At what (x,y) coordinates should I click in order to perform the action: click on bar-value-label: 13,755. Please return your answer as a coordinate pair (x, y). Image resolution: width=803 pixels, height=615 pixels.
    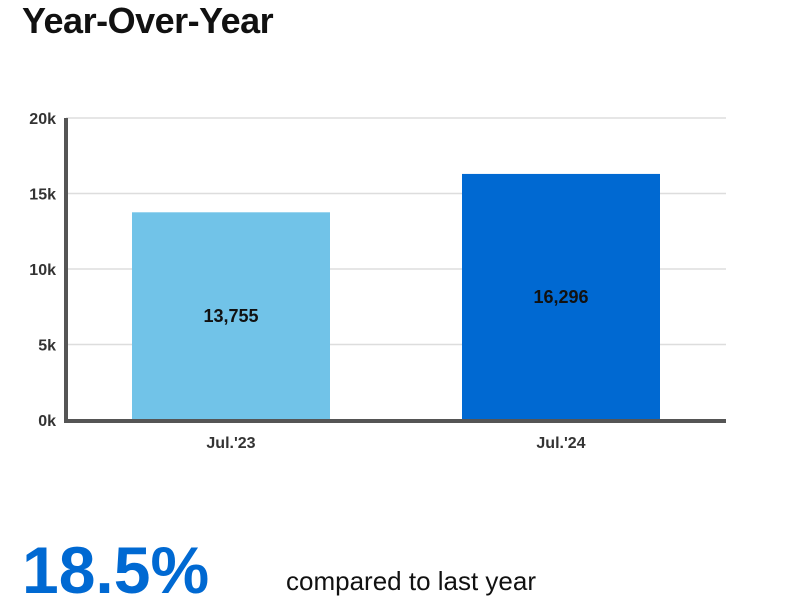
    Looking at the image, I should click on (230, 316).